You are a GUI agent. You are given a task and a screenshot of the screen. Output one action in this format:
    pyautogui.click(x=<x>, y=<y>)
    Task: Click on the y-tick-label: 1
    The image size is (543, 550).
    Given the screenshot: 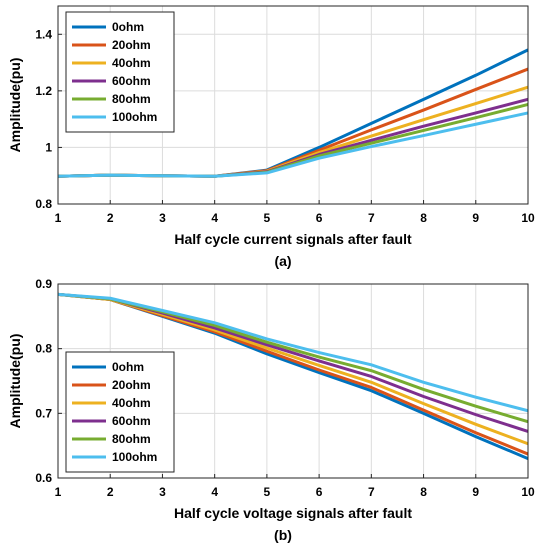 What is the action you would take?
    pyautogui.click(x=48, y=147)
    